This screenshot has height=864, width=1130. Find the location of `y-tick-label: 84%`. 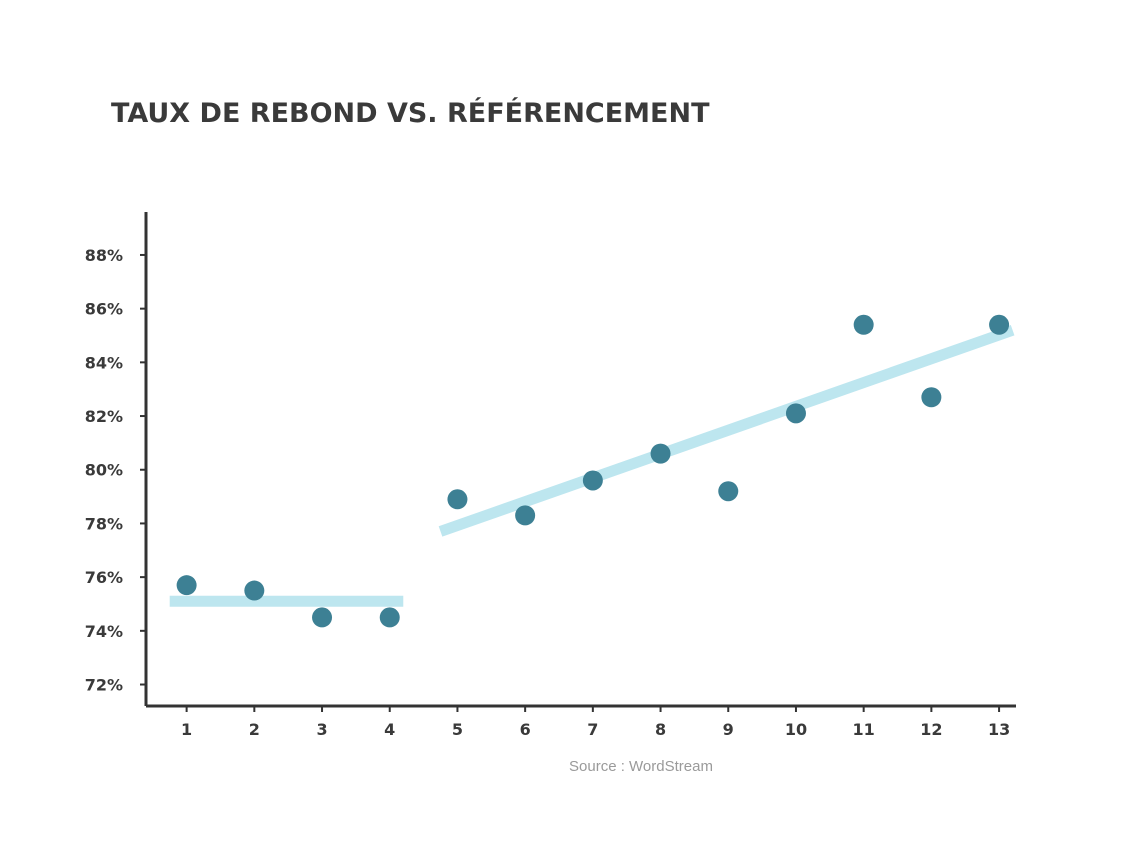

y-tick-label: 84% is located at coordinates (104, 362).